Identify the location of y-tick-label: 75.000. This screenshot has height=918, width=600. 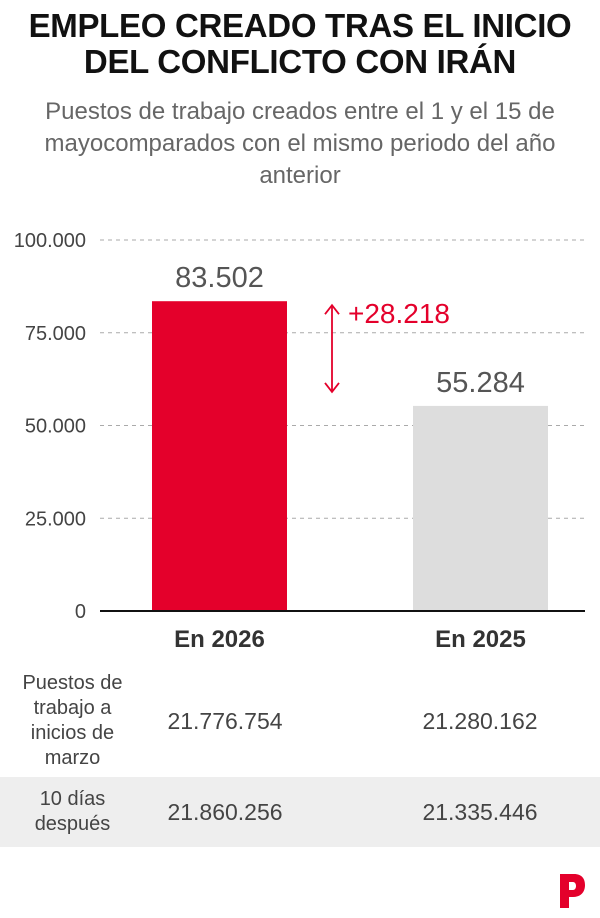
(55, 334).